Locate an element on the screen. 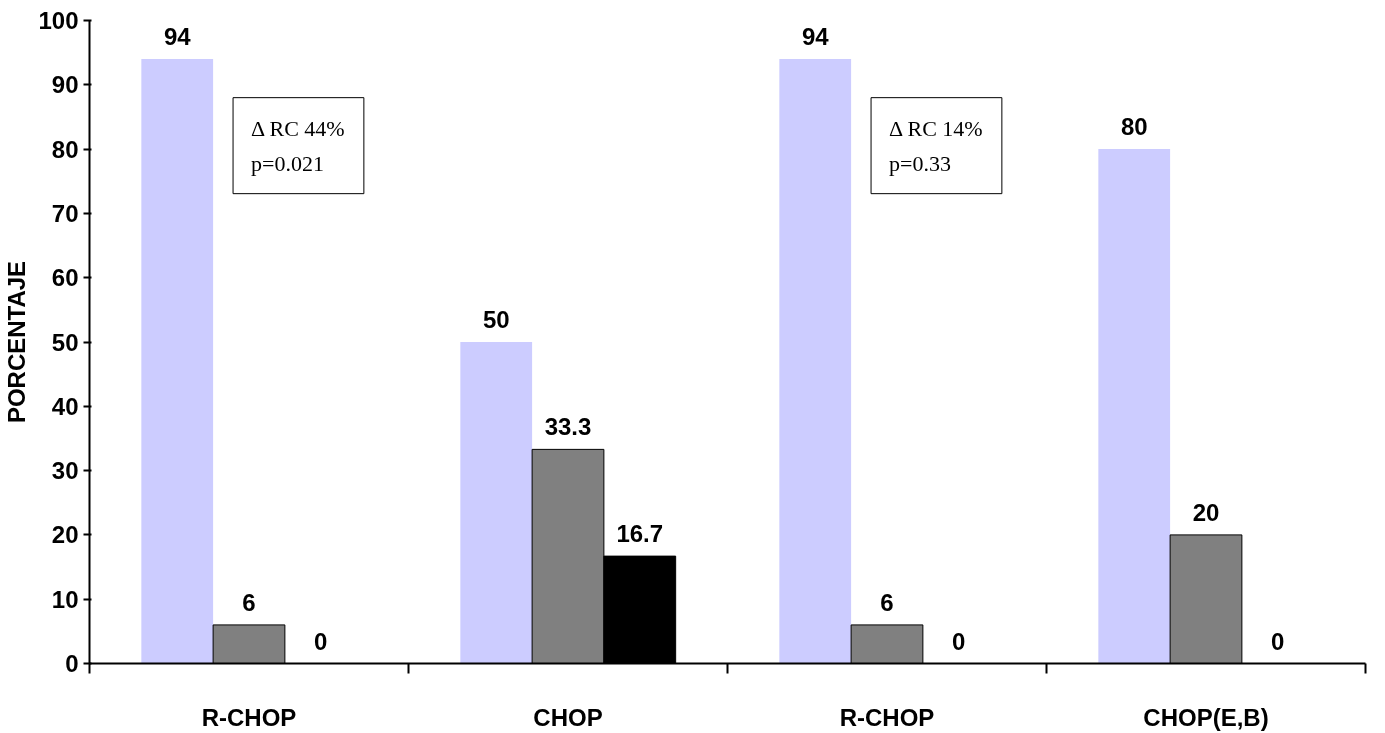 This screenshot has width=1385, height=733. annotation: Δ RC 44% p=0.021 is located at coordinates (298, 145).